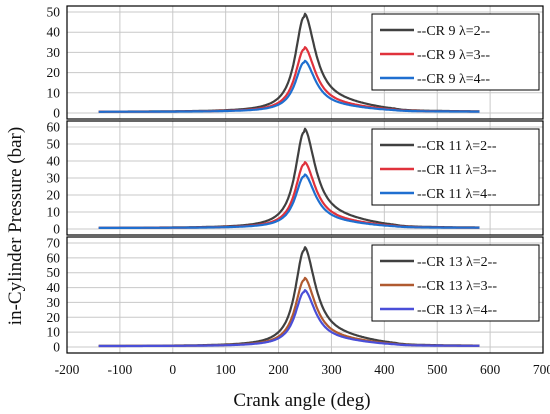  Describe the element at coordinates (67, 369) in the screenshot. I see `x-tick-label: -200` at that location.